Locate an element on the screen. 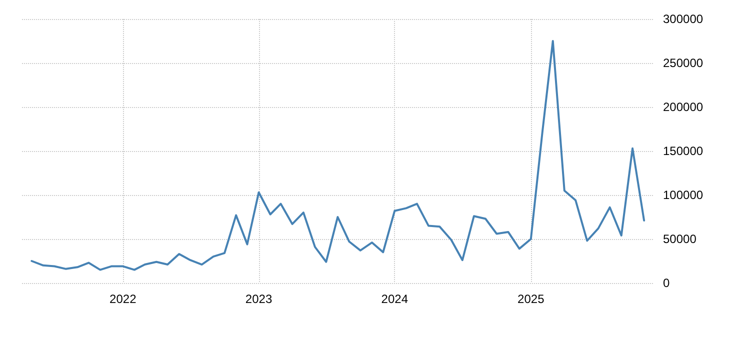 The width and height of the screenshot is (730, 340). y-tick-label: 50000 is located at coordinates (680, 239).